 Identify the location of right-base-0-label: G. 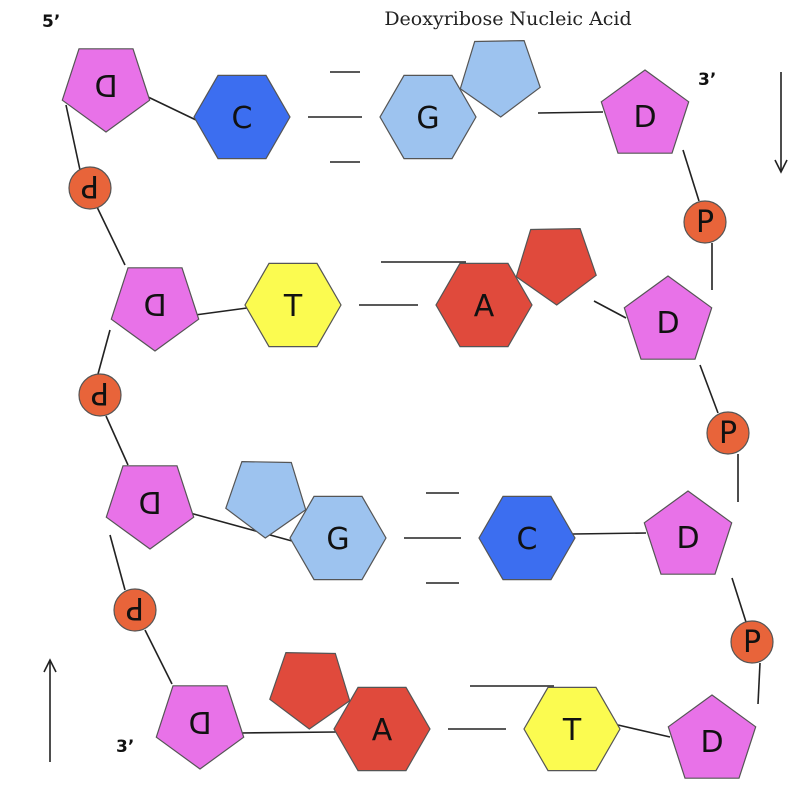
(427, 118).